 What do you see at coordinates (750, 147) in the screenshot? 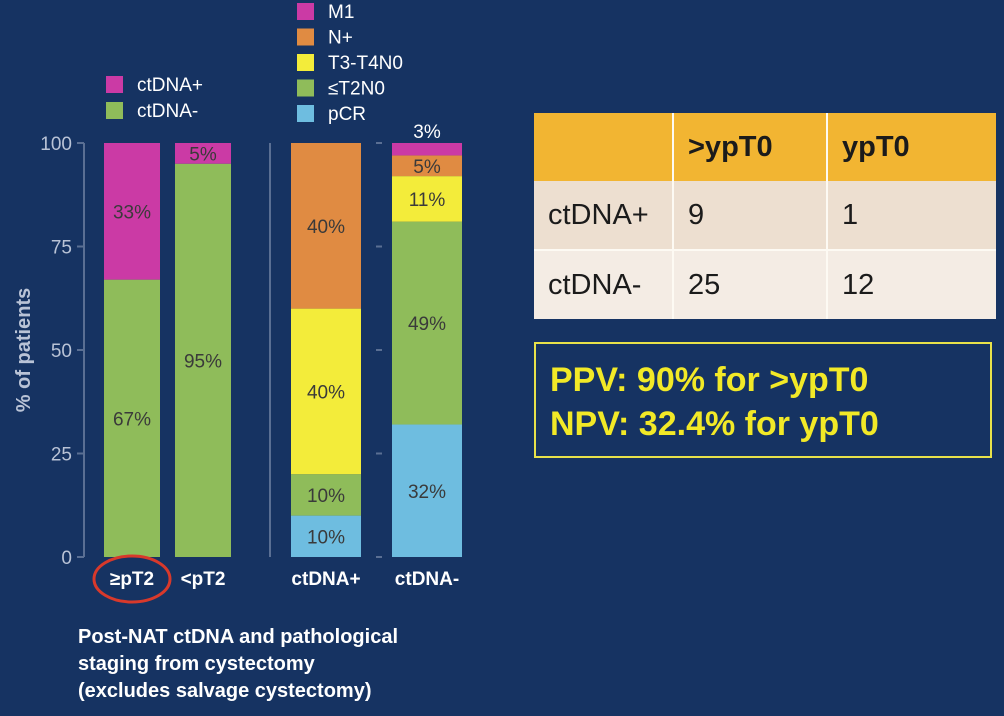
I see `table-header-cell: >ypT0` at bounding box center [750, 147].